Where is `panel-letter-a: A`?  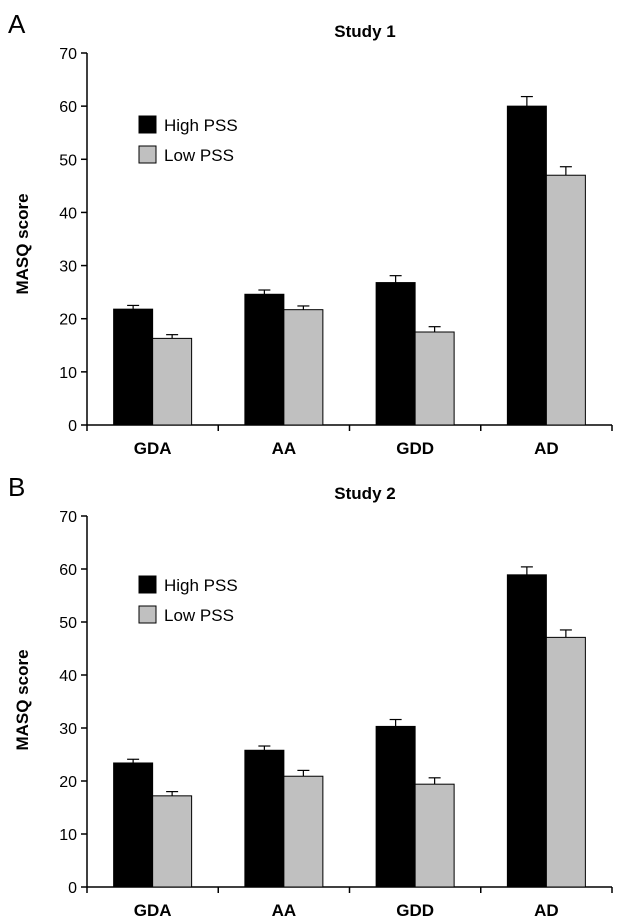
panel-letter-a: A is located at coordinates (17, 24).